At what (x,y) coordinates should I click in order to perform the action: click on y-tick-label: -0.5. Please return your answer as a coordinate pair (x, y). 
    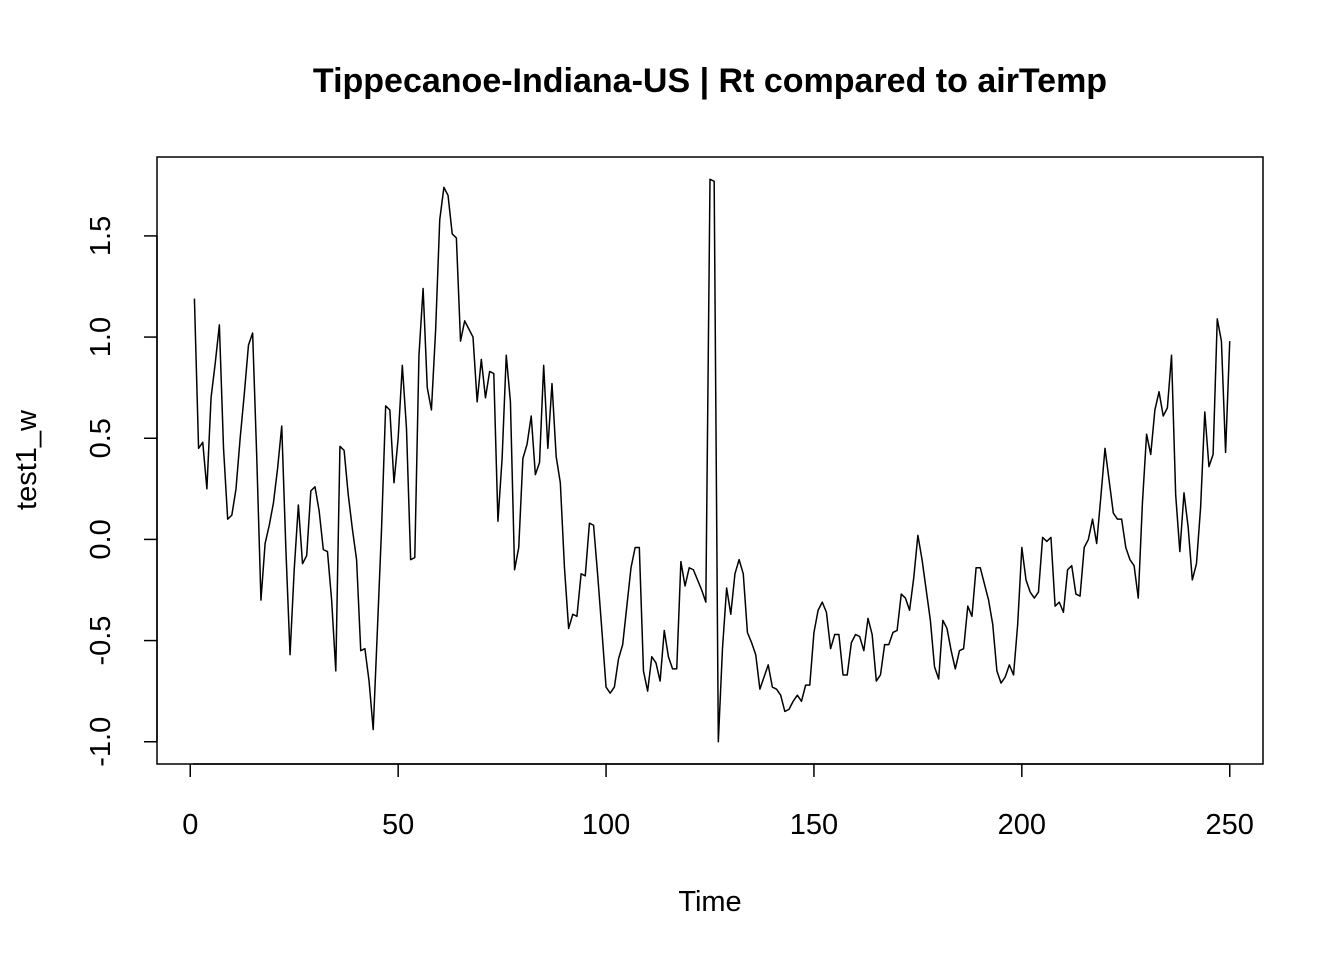
    Looking at the image, I should click on (101, 641).